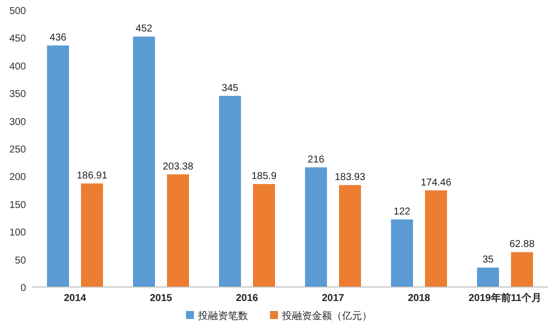 This screenshot has height=330, width=554. I want to click on legend-label: 投融资笔数, so click(223, 316).